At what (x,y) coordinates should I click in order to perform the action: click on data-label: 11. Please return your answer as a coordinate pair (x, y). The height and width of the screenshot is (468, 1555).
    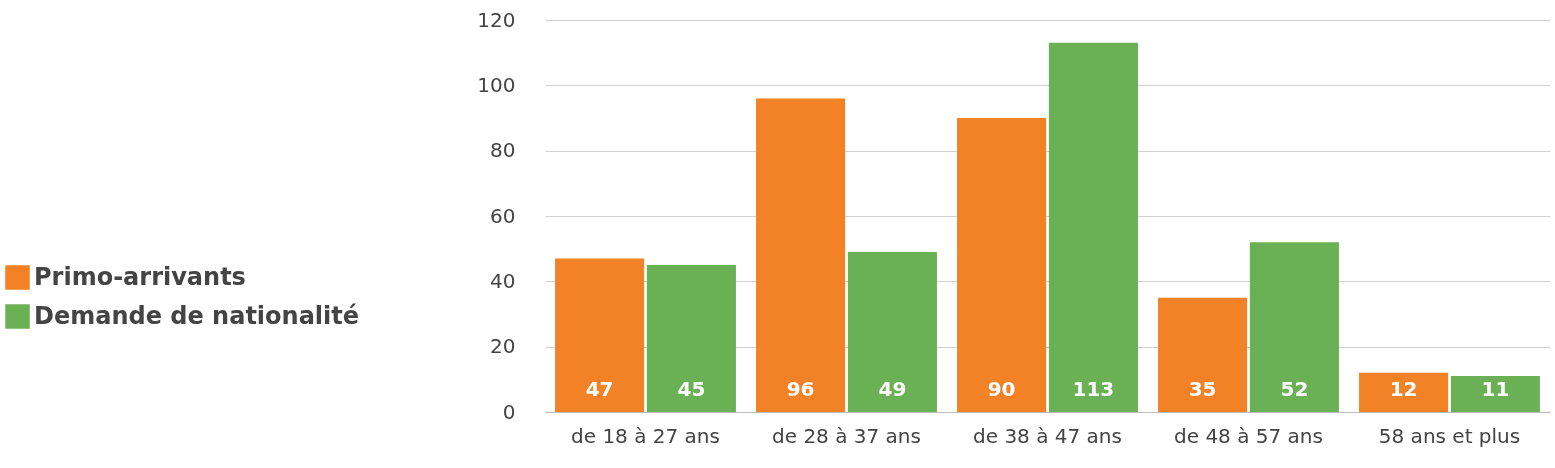
    Looking at the image, I should click on (1495, 389).